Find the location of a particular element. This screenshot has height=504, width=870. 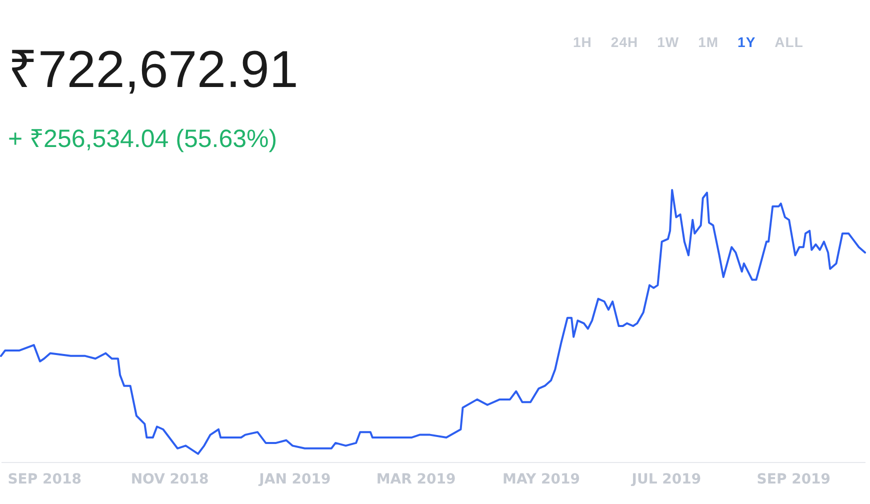

x-tick-label: NOV 2018 is located at coordinates (169, 480).